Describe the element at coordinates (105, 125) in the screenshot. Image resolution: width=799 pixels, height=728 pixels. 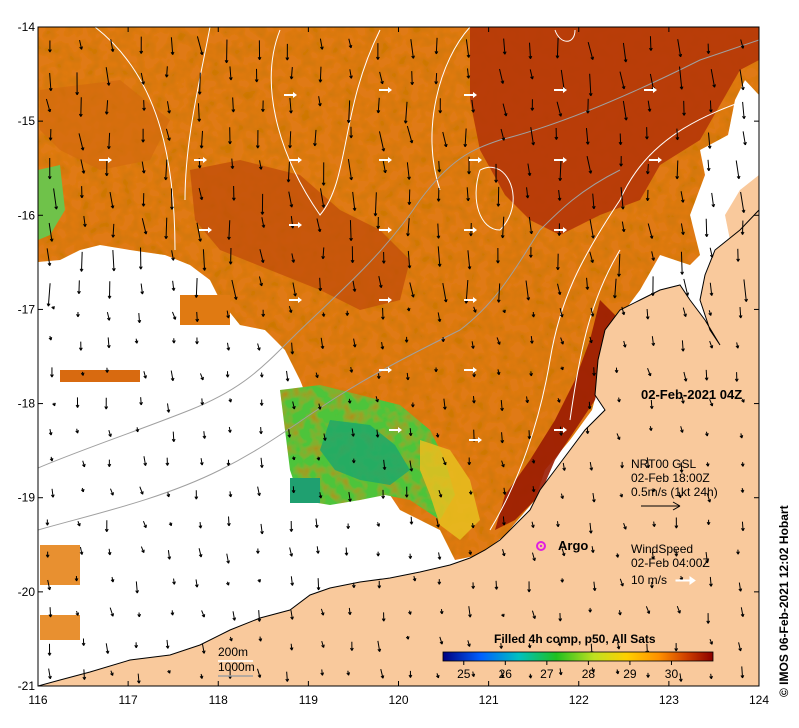
I see `sst-hot-patch-west` at that location.